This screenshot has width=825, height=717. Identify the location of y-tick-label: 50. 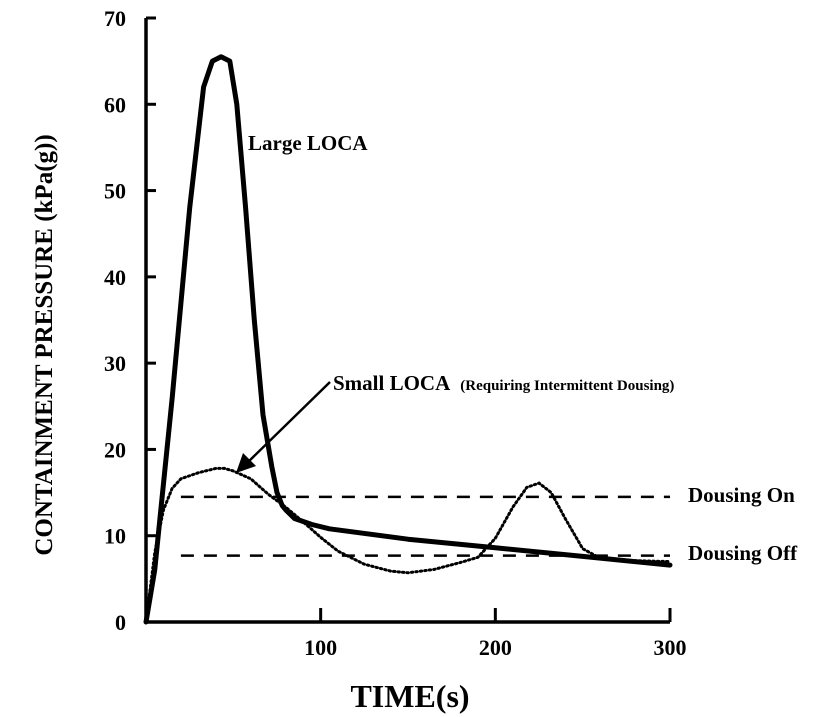
(115, 191).